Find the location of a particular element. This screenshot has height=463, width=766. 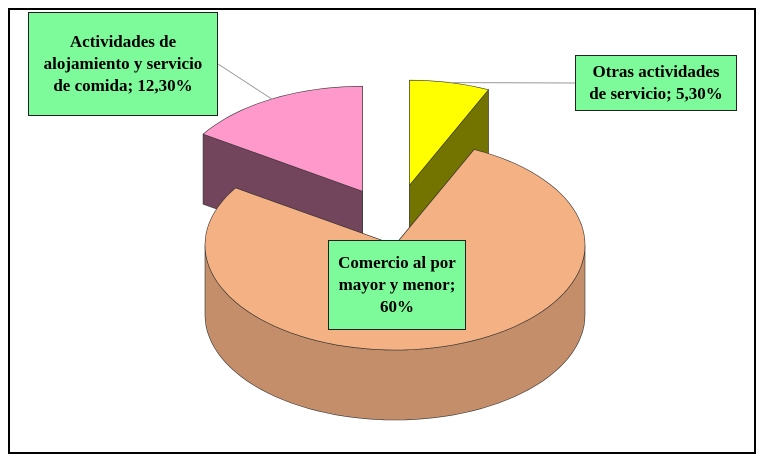

leader-line is located at coordinates (245, 81).